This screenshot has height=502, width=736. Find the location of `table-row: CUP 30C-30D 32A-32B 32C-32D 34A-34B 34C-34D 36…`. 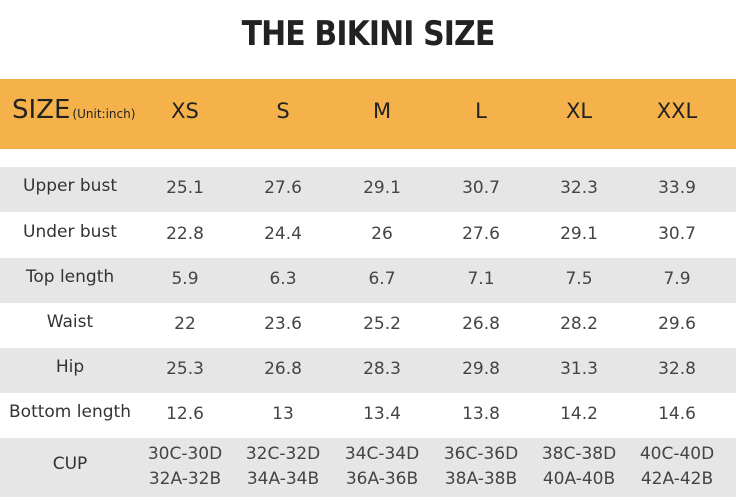

table-row: CUP 30C-30D 32A-32B 32C-32D 34A-34B 34C-34D 36… is located at coordinates (368, 467).